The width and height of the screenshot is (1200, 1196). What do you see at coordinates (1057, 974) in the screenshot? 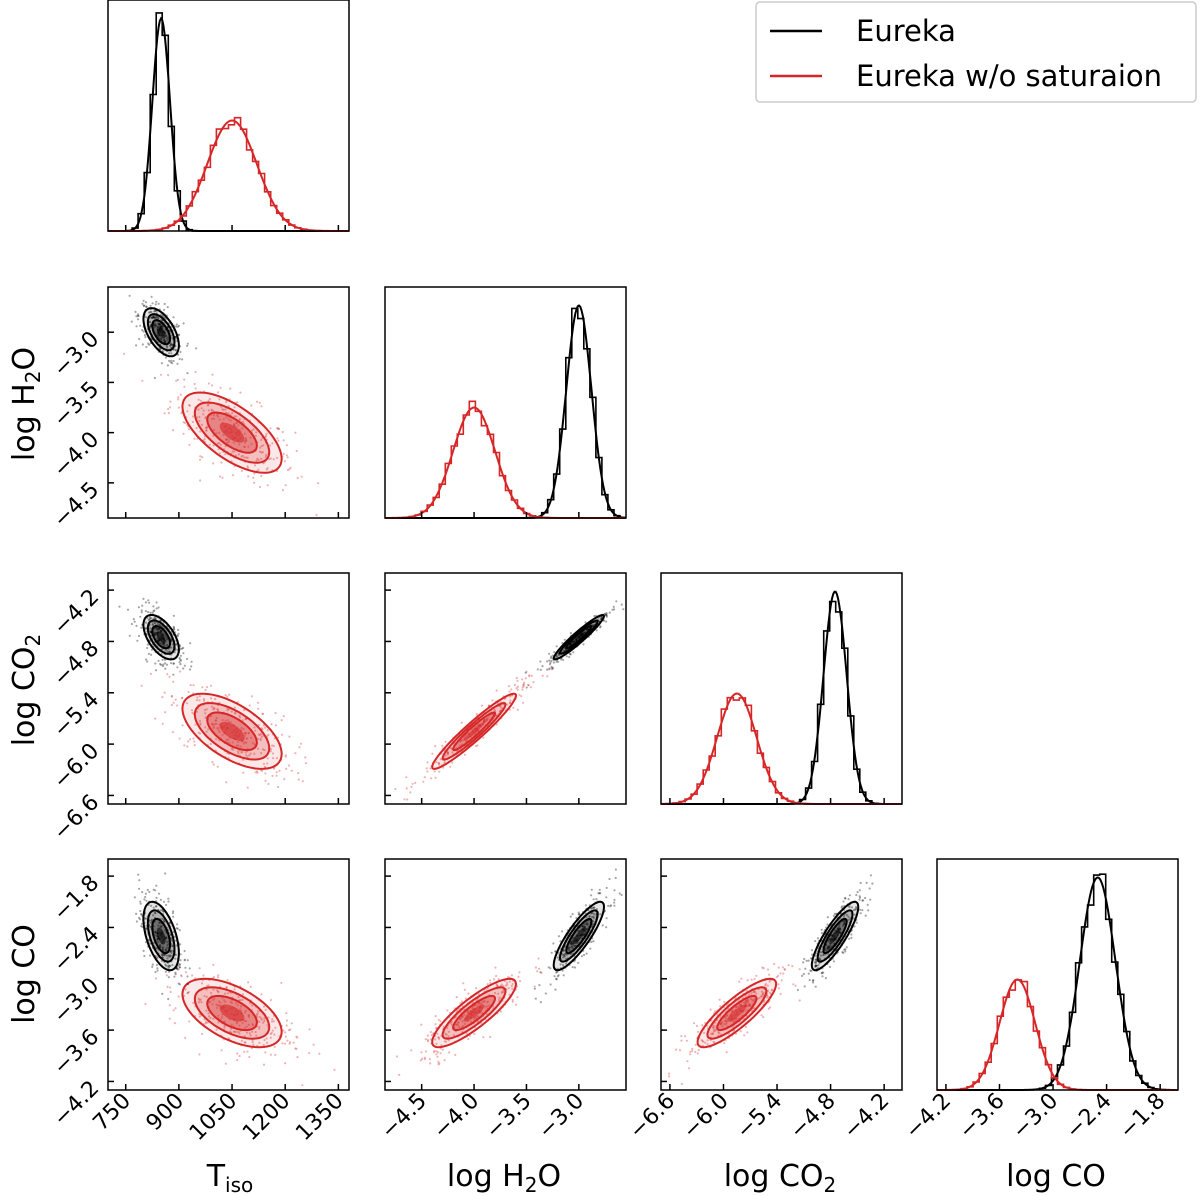
I see `panel-background` at bounding box center [1057, 974].